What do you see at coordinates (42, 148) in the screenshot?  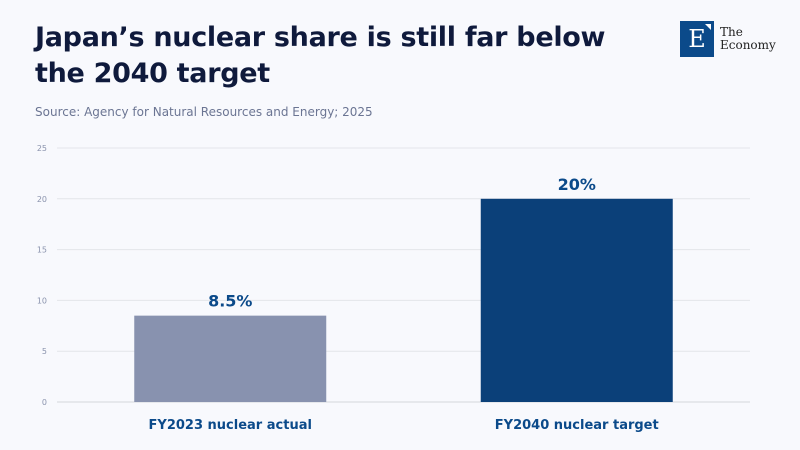 I see `y-tick-label: 25` at bounding box center [42, 148].